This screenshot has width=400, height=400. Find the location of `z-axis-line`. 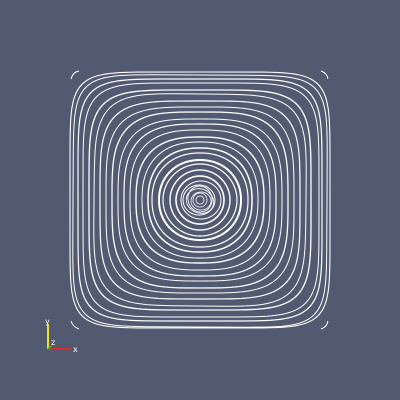

z-axis-line is located at coordinates (49, 347).